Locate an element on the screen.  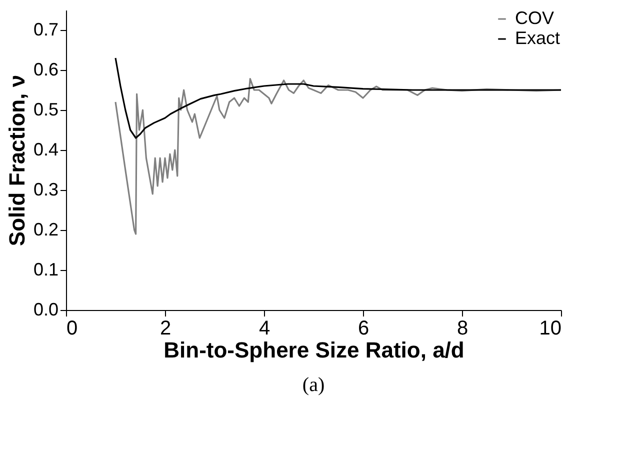
x-tick-label: 4 is located at coordinates (264, 329).